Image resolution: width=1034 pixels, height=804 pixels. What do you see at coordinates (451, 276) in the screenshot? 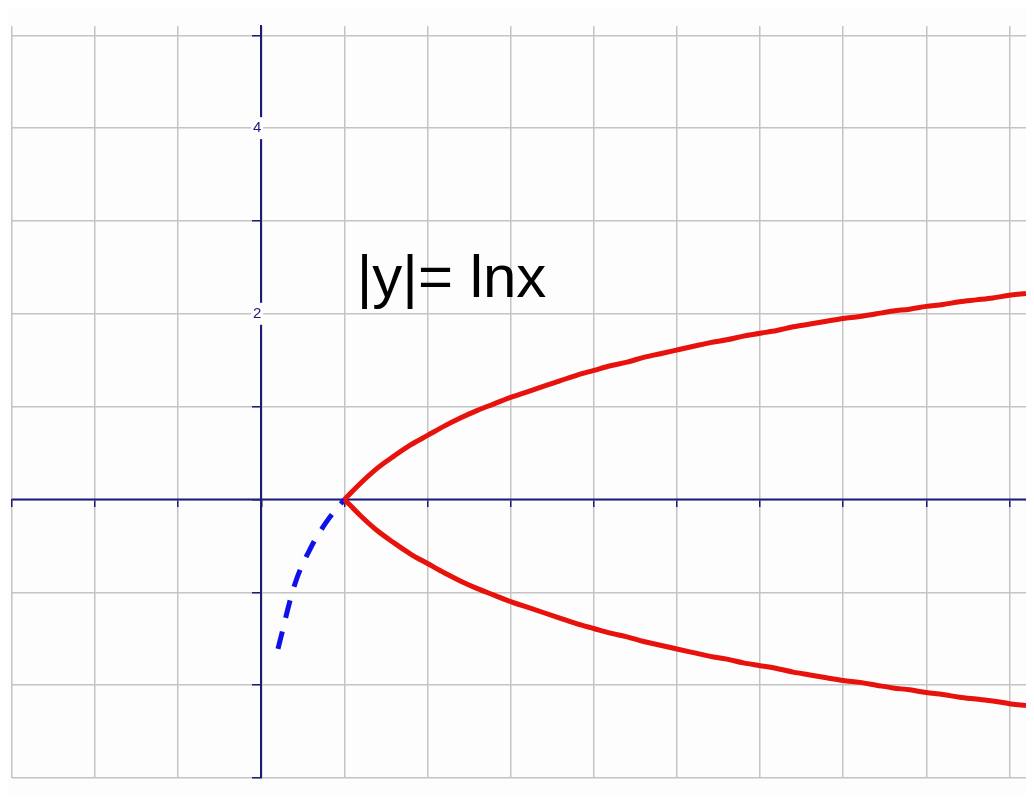
I see `annotation: |y|= lnx` at bounding box center [451, 276].